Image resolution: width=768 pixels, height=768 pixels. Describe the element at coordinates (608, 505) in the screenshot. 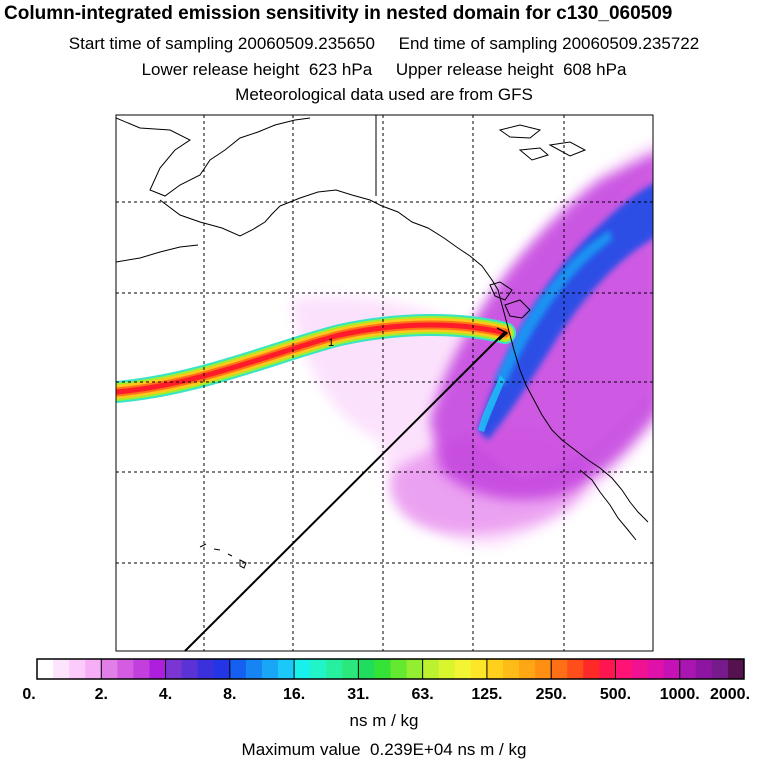

I see `baja-coast` at that location.